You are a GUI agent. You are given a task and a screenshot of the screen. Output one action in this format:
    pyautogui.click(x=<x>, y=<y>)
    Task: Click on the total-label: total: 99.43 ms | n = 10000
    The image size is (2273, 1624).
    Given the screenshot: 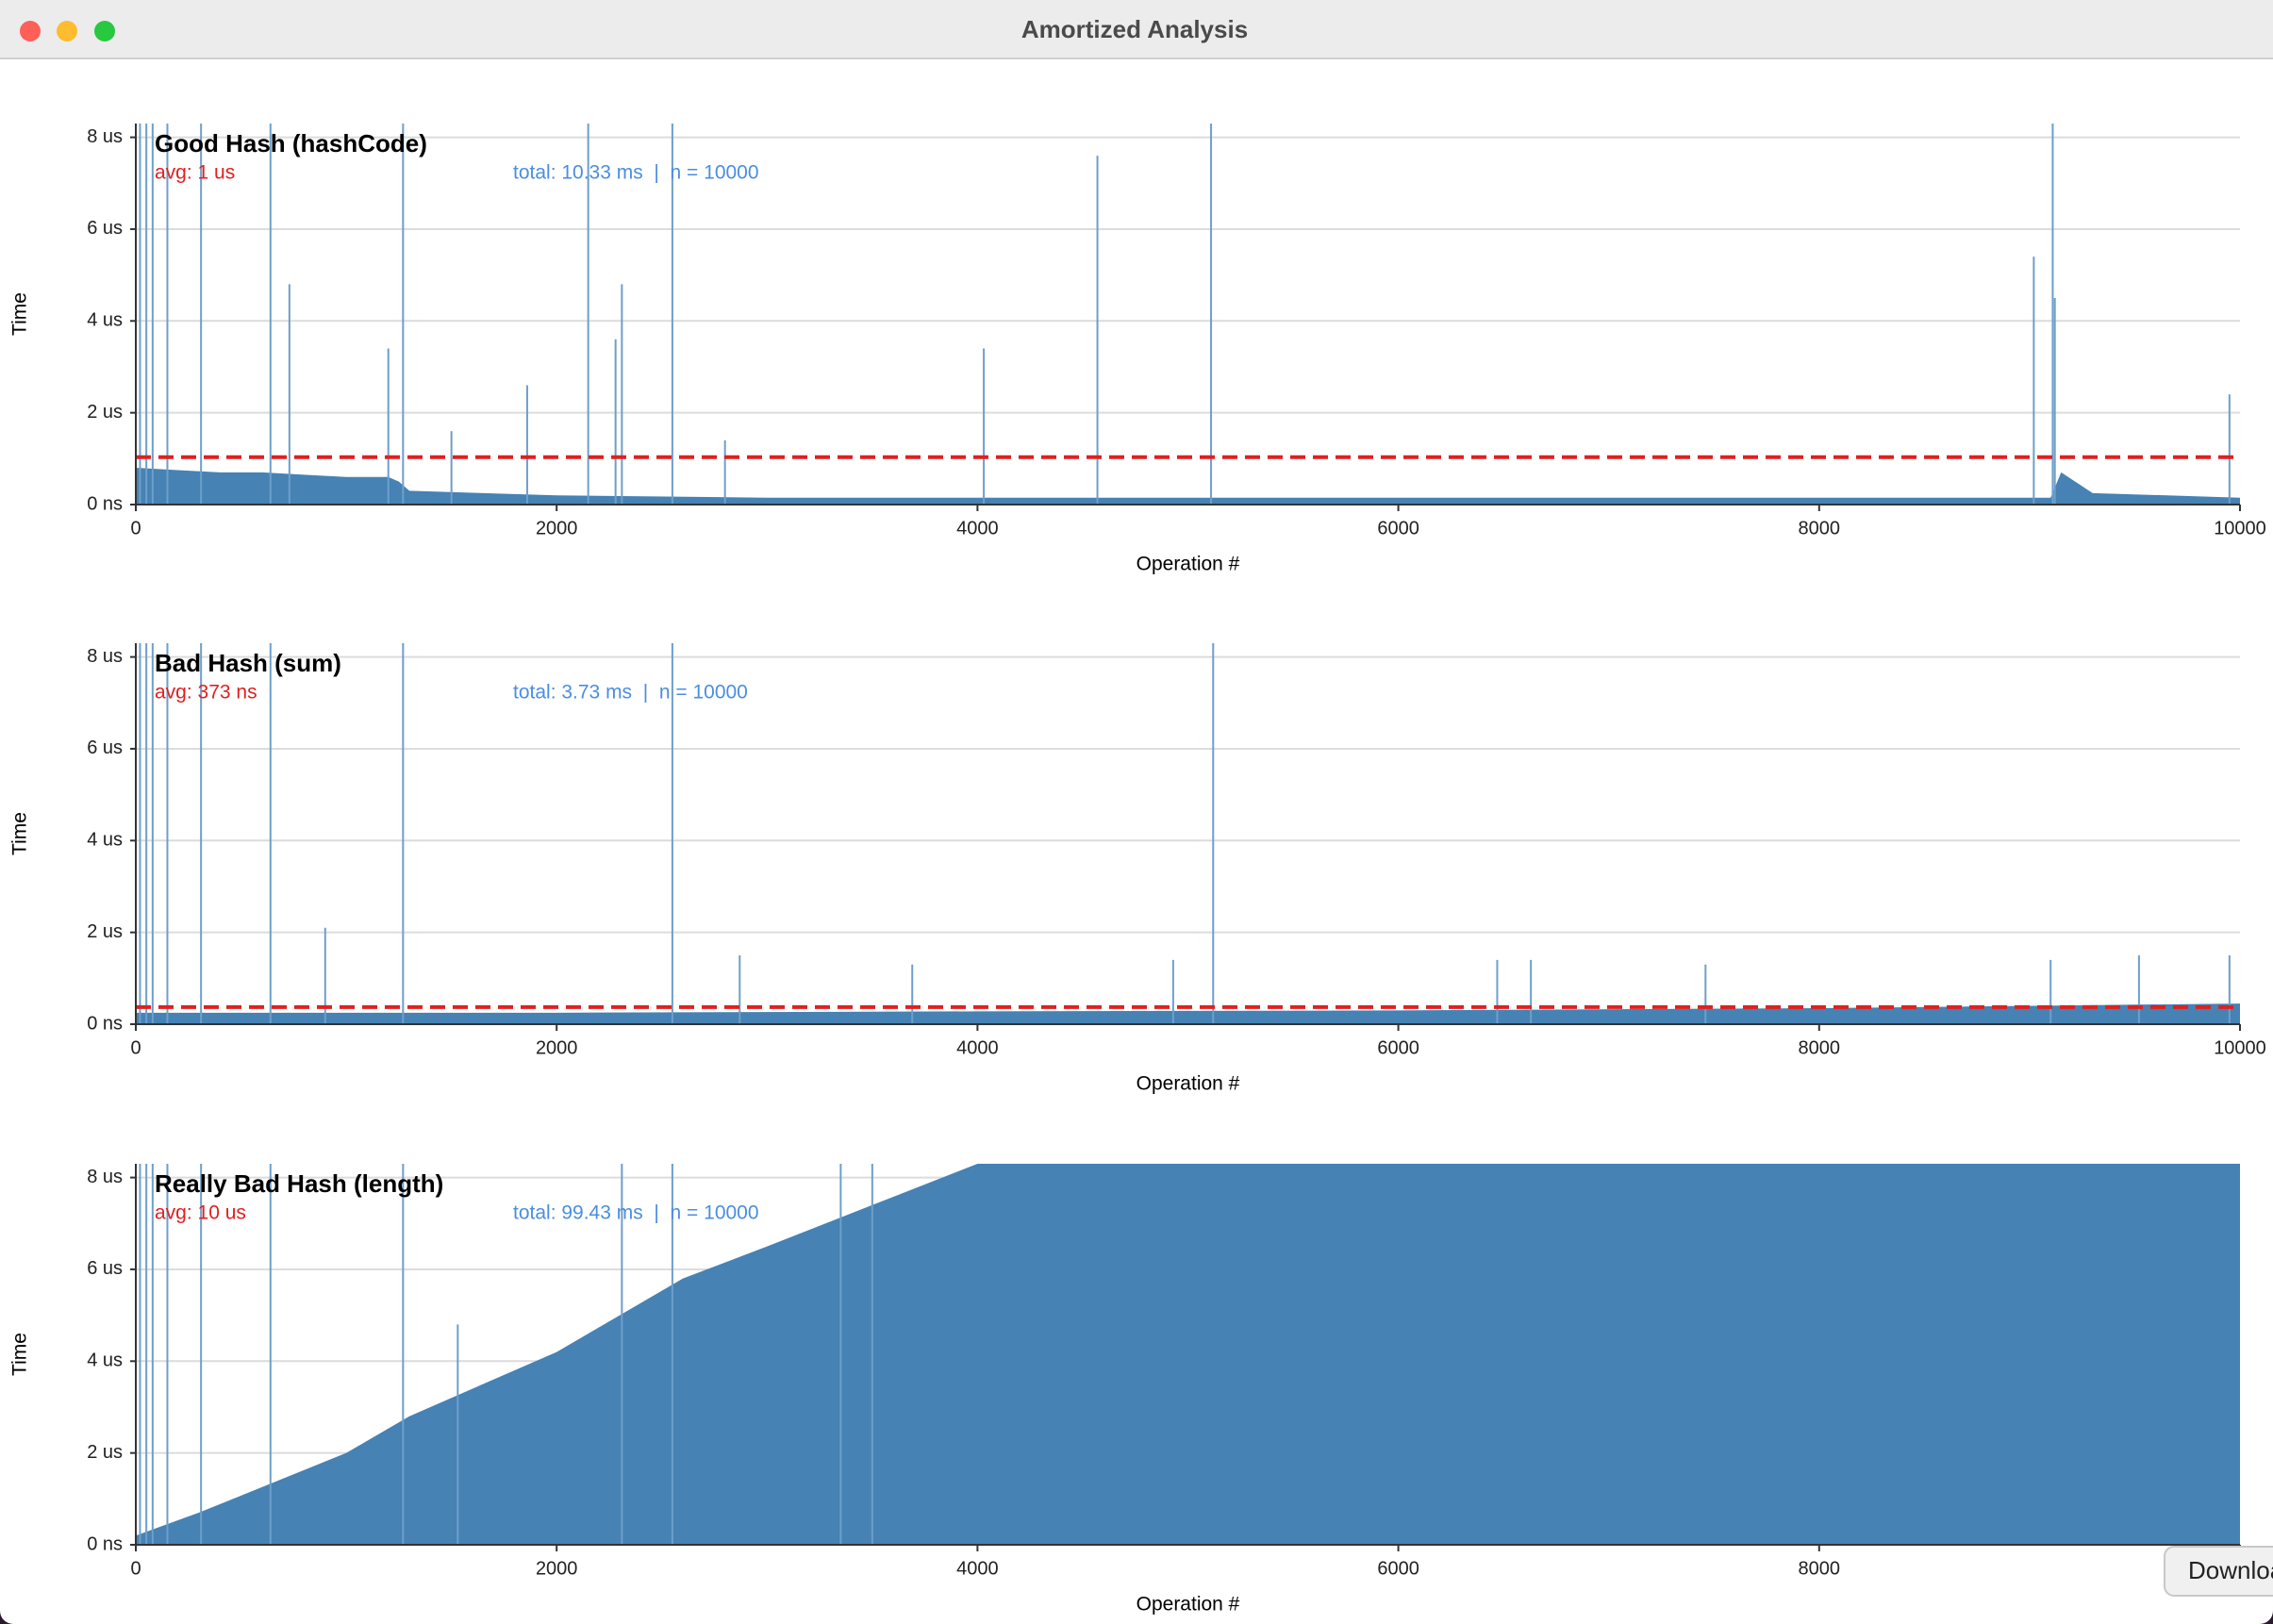 What is the action you would take?
    pyautogui.click(x=636, y=1213)
    